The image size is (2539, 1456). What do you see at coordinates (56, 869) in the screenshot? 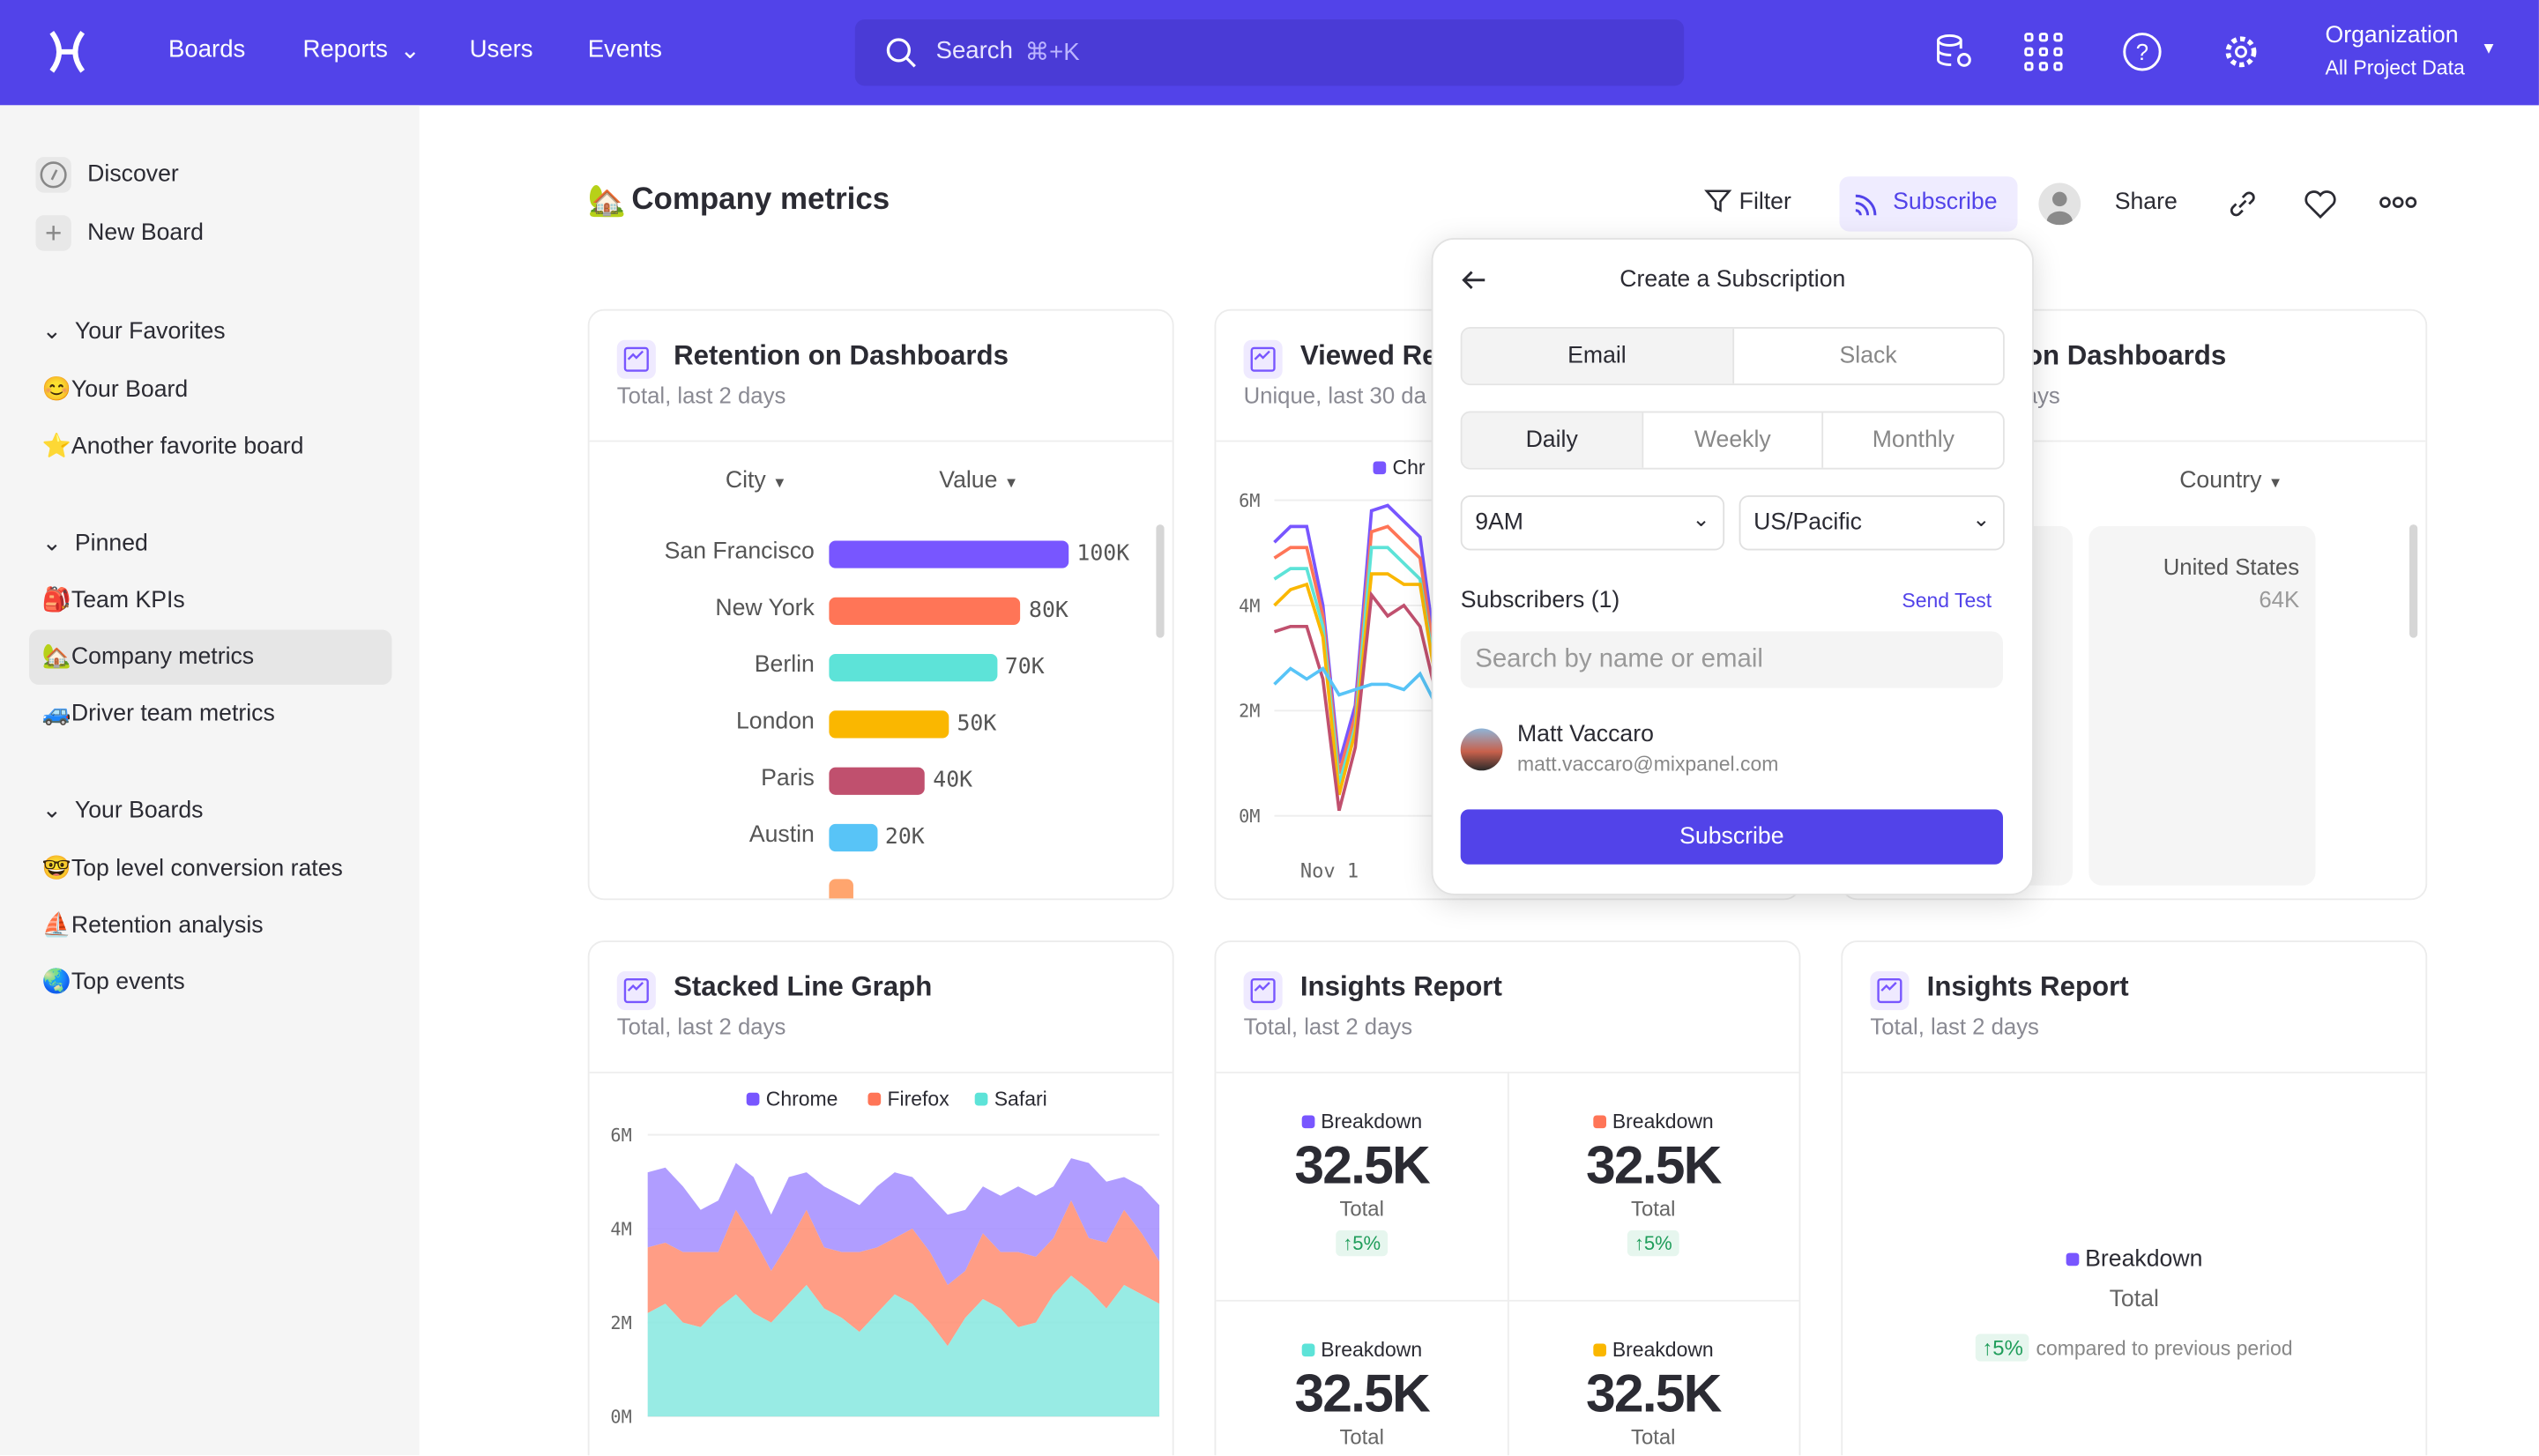
I see `emoji-icon: 🤓` at bounding box center [56, 869].